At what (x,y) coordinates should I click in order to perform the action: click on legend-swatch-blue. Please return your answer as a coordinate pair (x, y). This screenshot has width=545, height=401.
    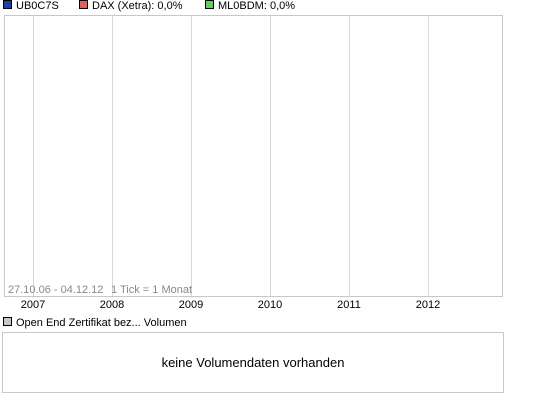
    Looking at the image, I should click on (7, 4).